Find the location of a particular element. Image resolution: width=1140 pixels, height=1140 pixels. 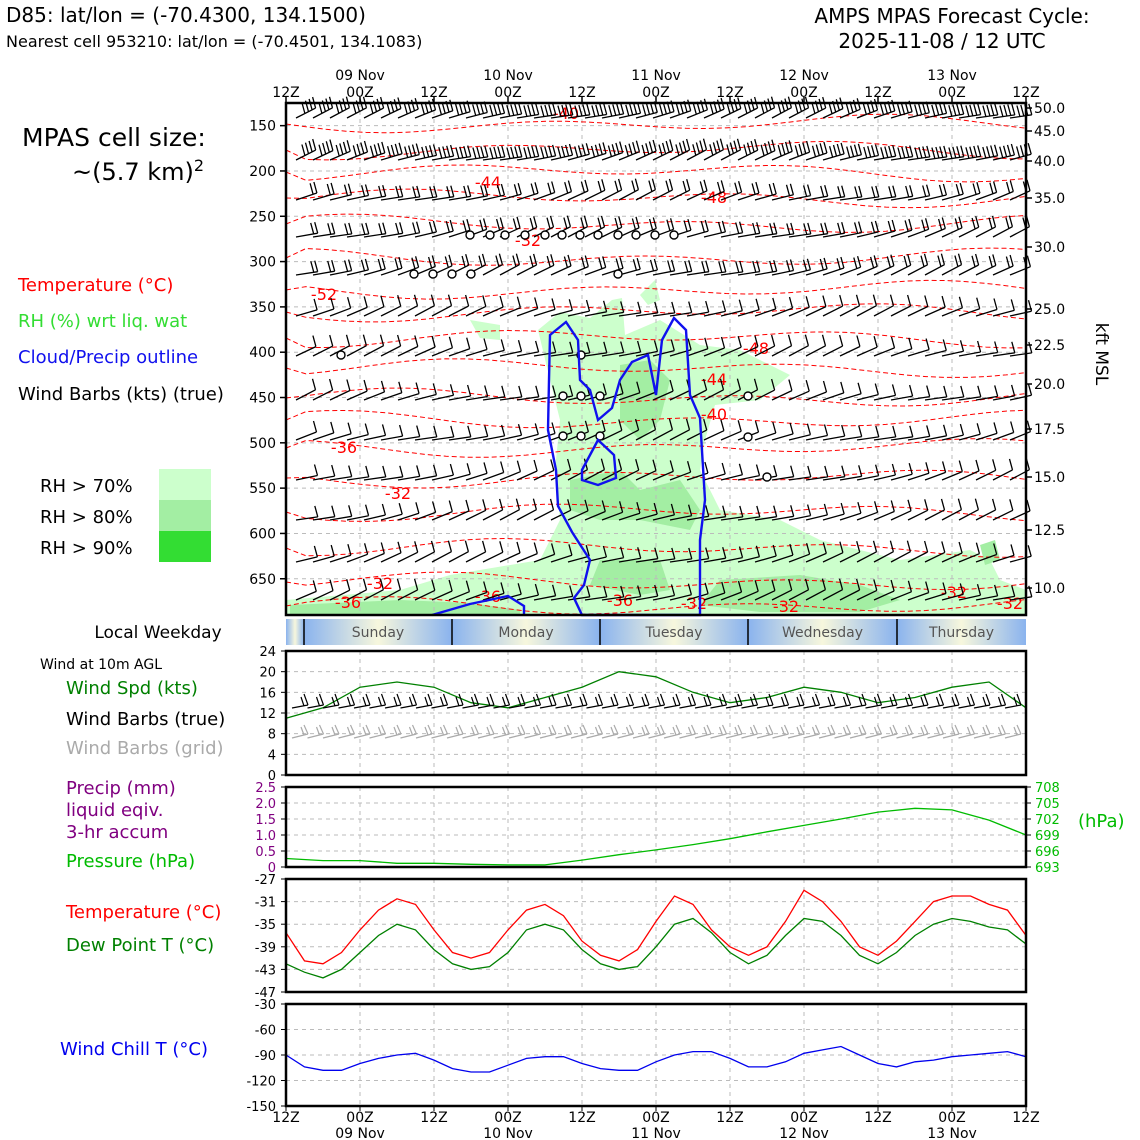

rh-shading is located at coordinates (485, 330).